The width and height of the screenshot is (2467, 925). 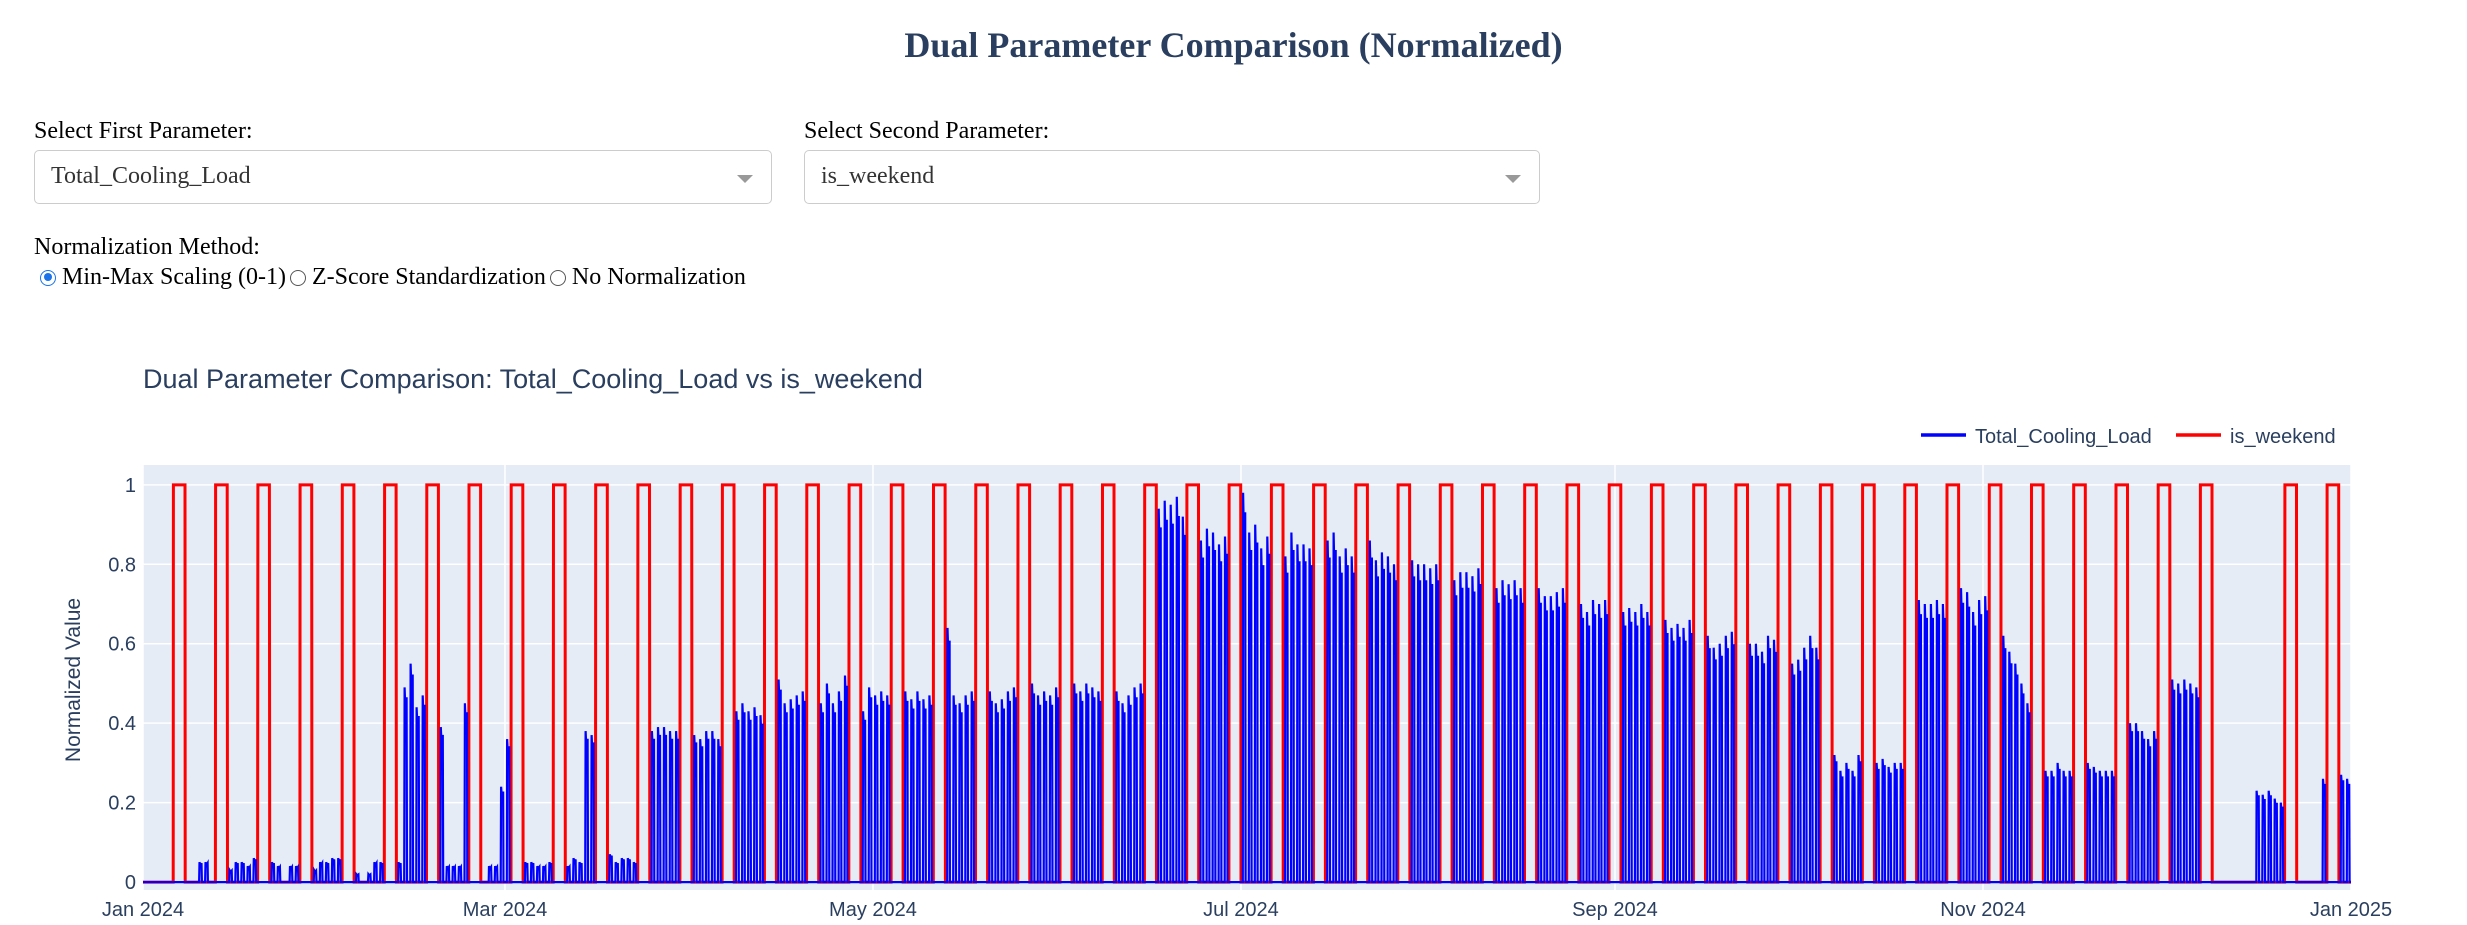 What do you see at coordinates (1983, 910) in the screenshot?
I see `x-tick-label: Nov 2024` at bounding box center [1983, 910].